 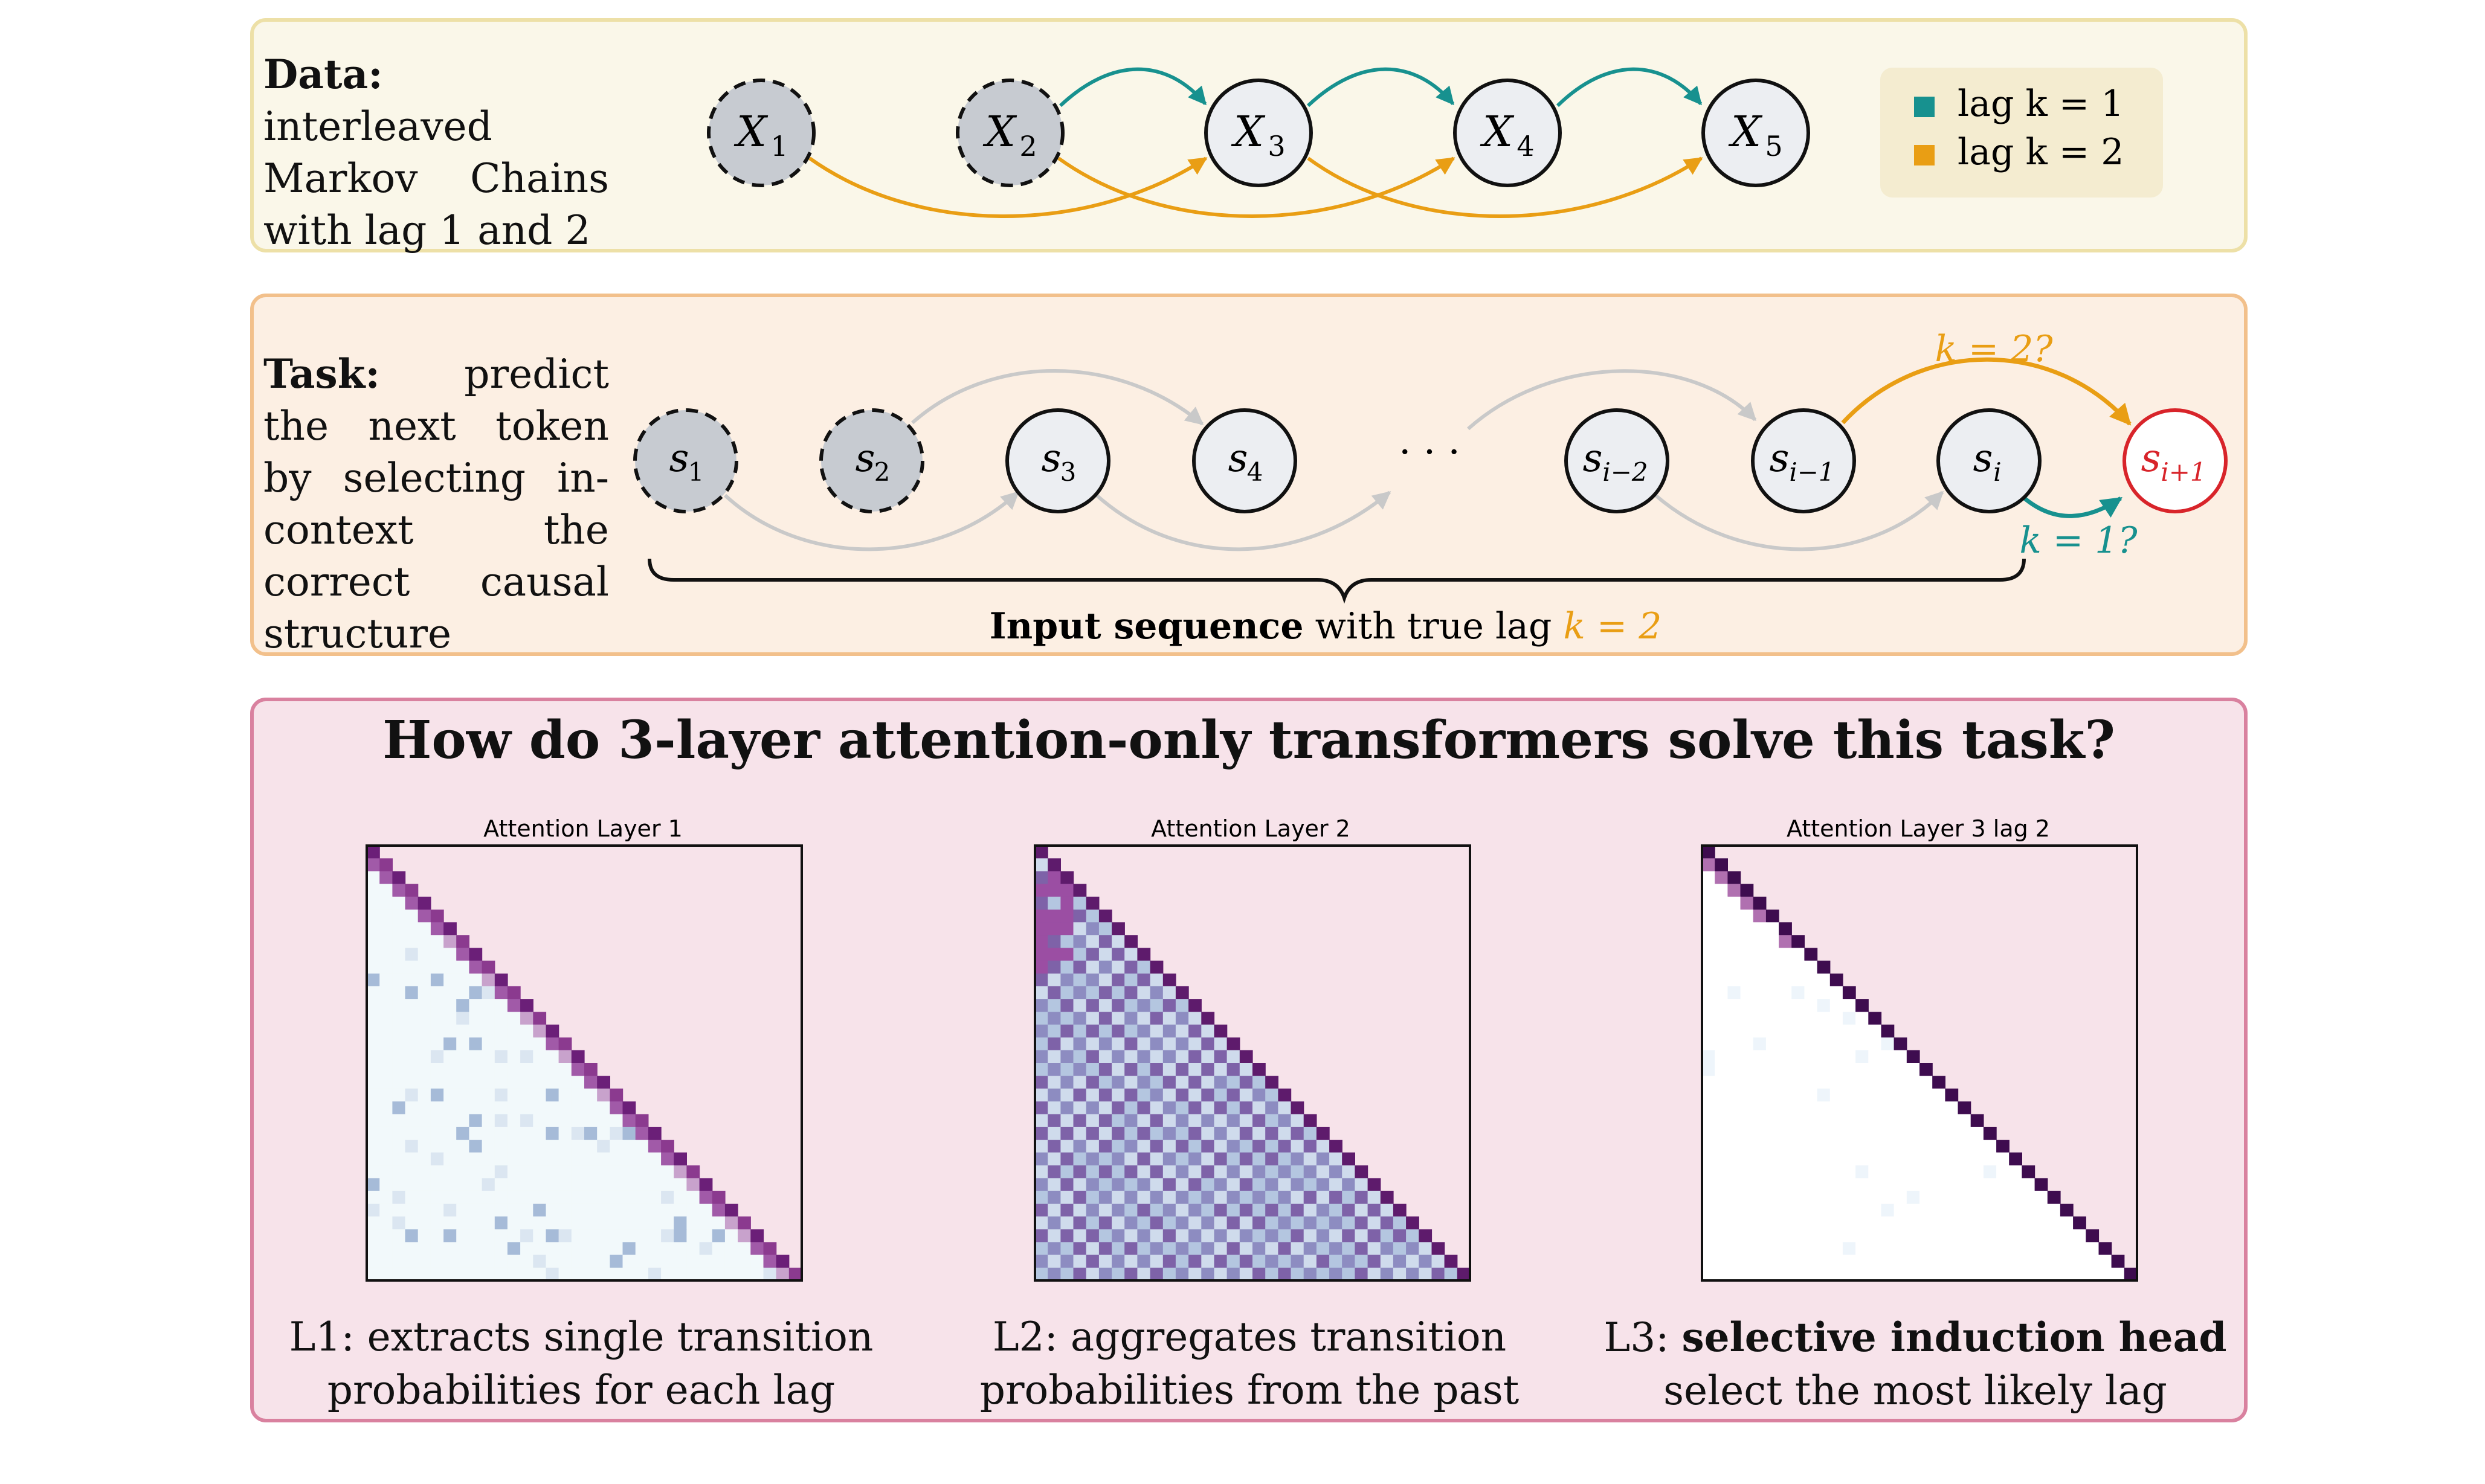 What do you see at coordinates (1255, 472) in the screenshot?
I see `svg-text: 4` at bounding box center [1255, 472].